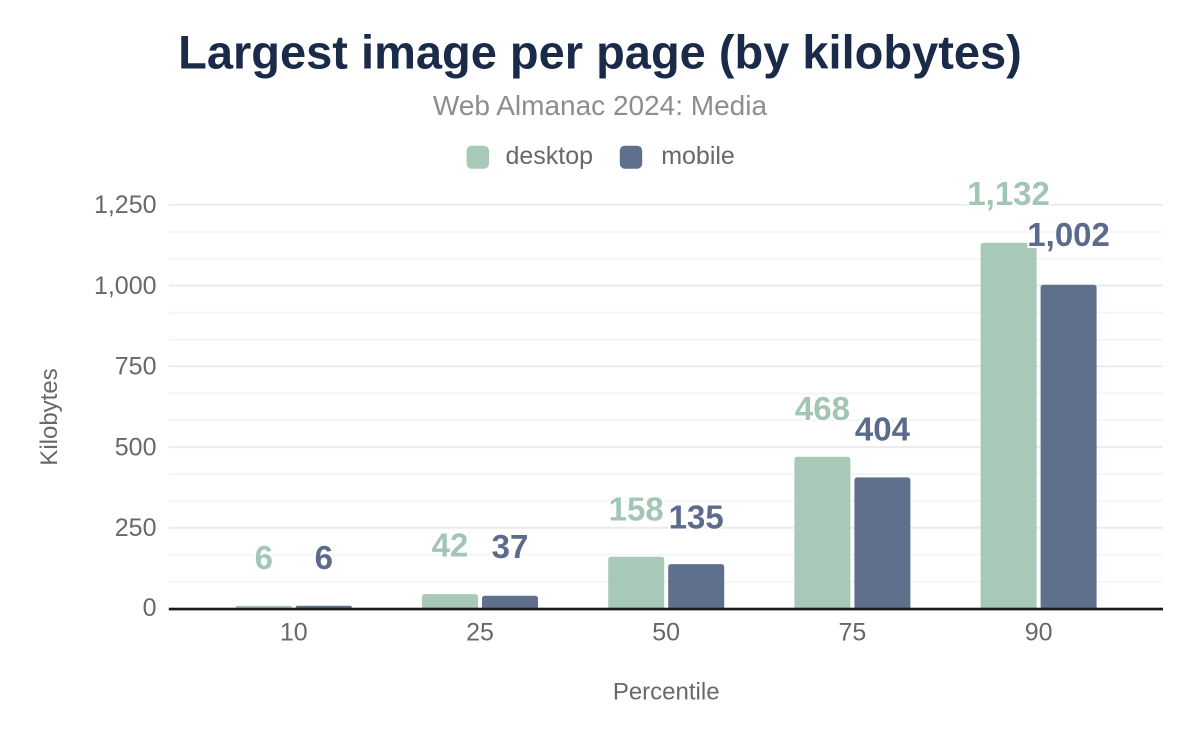 Image resolution: width=1200 pixels, height=742 pixels. Describe the element at coordinates (49, 416) in the screenshot. I see `svg-text: Kilobytes` at that location.